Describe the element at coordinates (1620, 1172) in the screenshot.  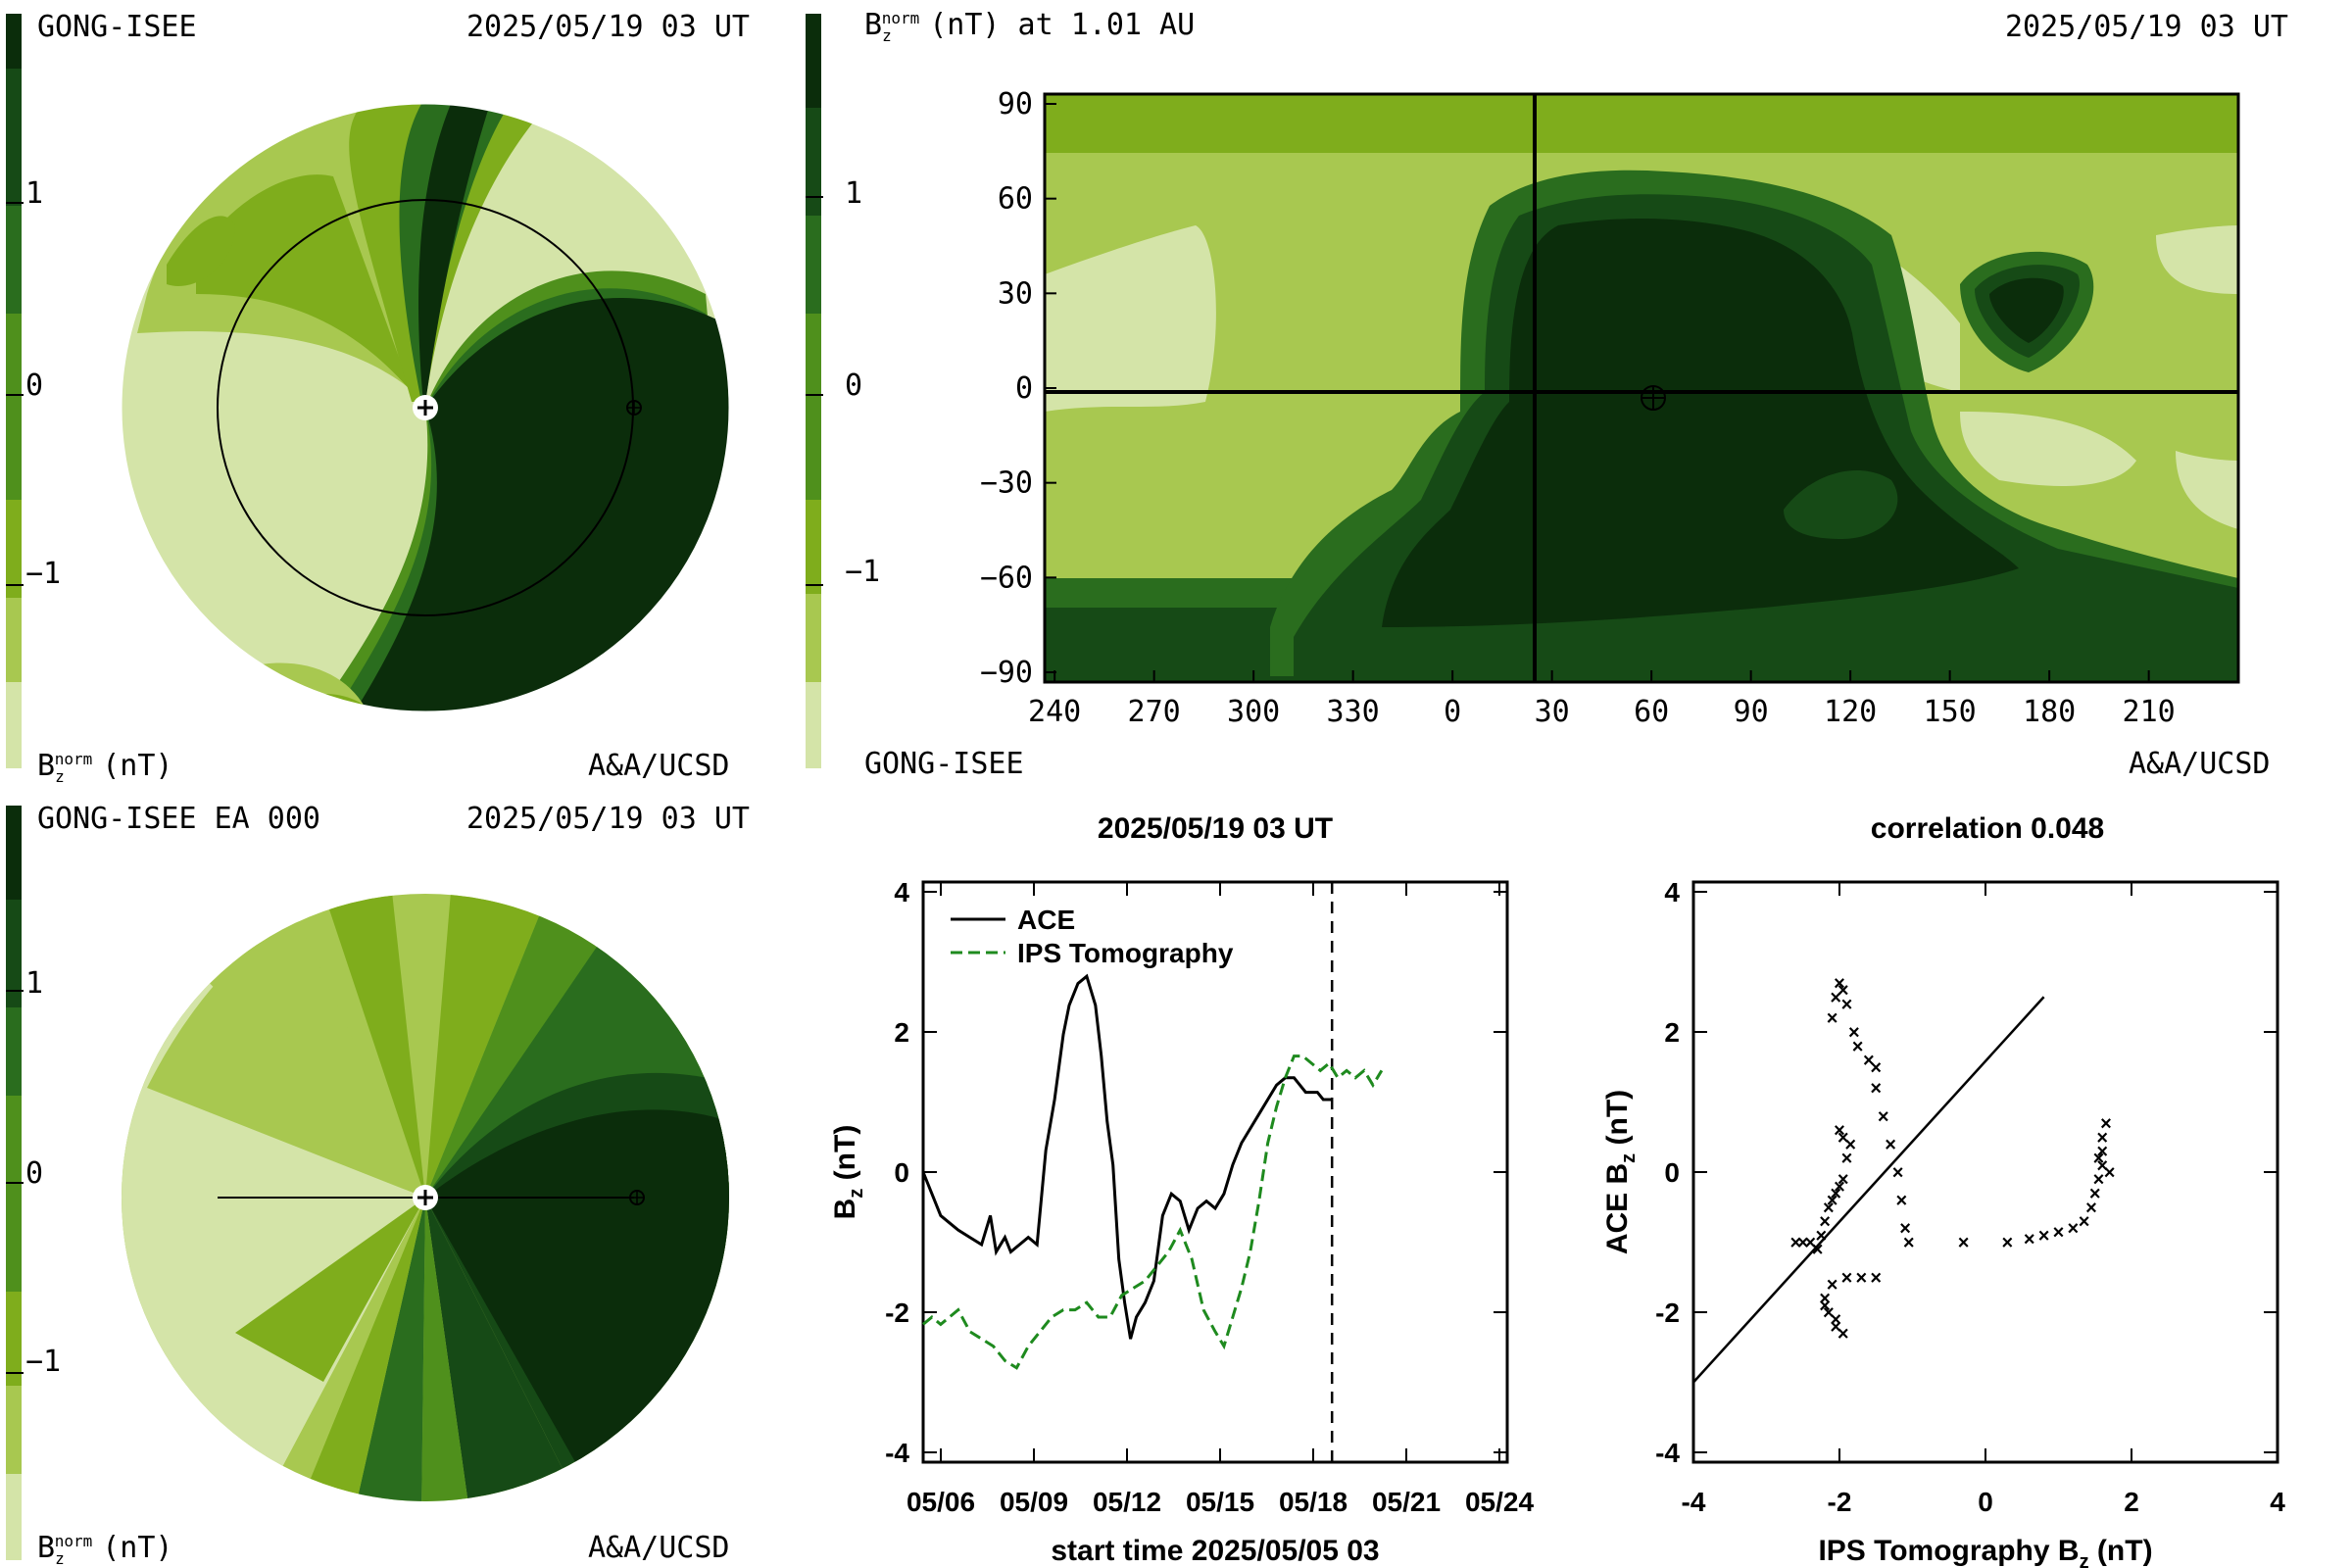
I see `y-axis-label: ACE Bz (nT)` at that location.